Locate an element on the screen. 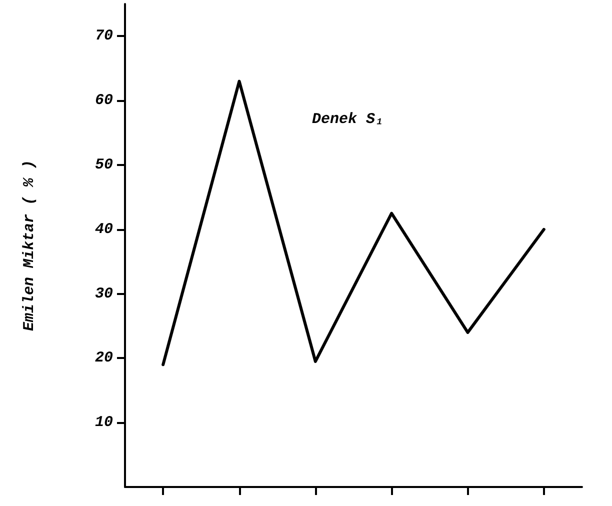 The image size is (612, 506). y-tick-label: 10 is located at coordinates (103, 423).